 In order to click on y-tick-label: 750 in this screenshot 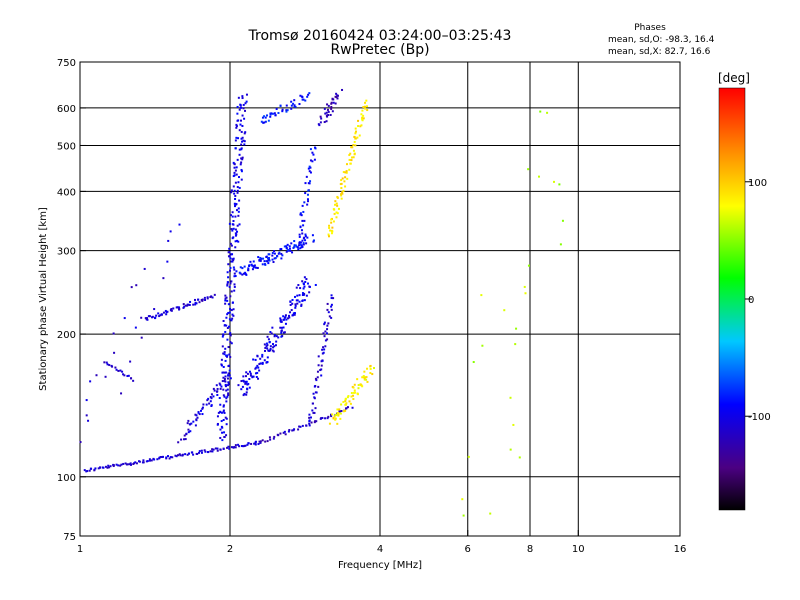, I will do `click(66, 63)`.